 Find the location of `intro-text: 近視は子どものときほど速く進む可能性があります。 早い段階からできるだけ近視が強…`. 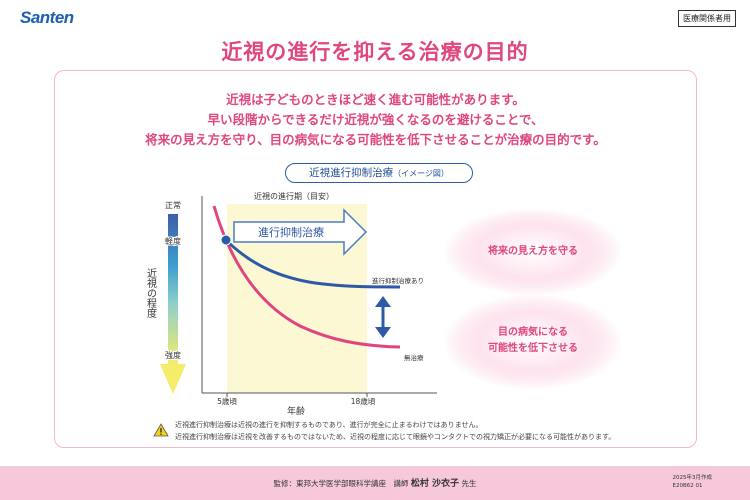

intro-text: 近視は子どものときほど速く進む可能性があります。 早い段階からできるだけ近視が強… is located at coordinates (375, 120).